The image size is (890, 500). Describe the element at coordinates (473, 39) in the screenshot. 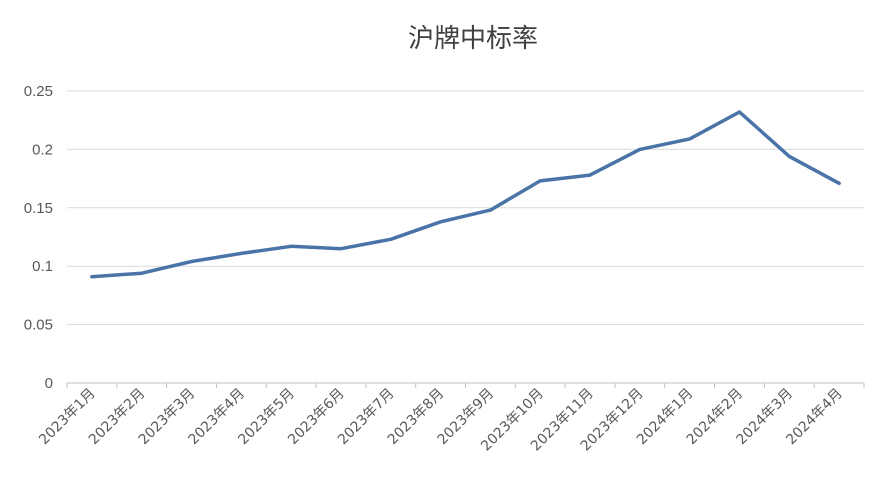

I see `chart-title: 沪牌中标率` at that location.